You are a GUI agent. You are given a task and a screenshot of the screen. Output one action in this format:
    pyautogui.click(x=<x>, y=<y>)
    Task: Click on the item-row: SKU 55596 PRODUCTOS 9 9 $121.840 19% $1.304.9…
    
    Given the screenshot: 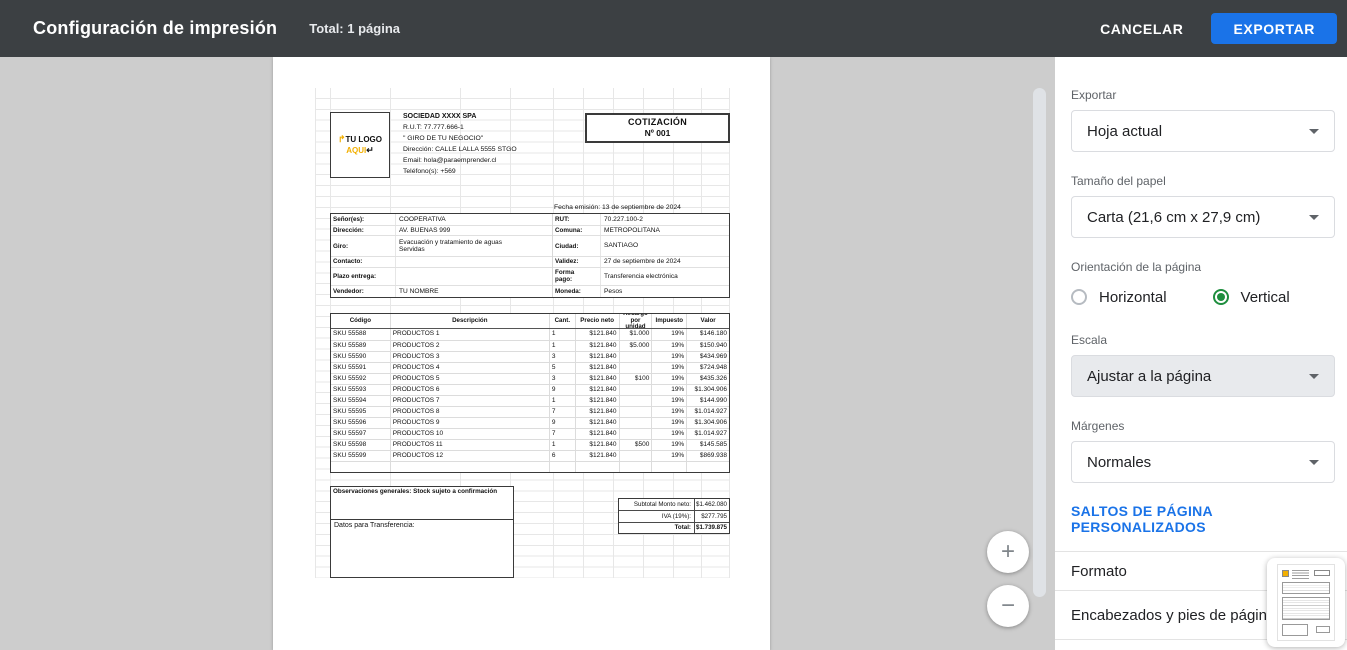 What is the action you would take?
    pyautogui.click(x=530, y=422)
    